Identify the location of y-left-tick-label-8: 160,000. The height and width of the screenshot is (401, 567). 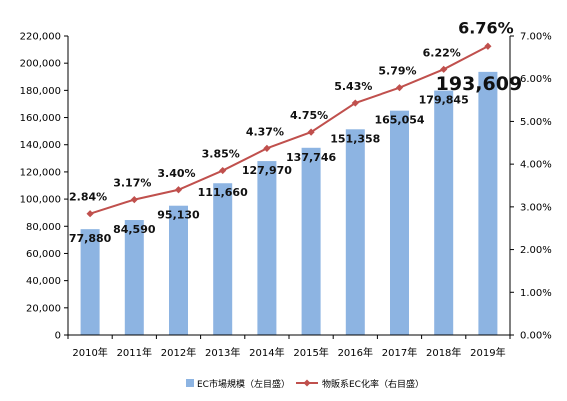
(40, 118).